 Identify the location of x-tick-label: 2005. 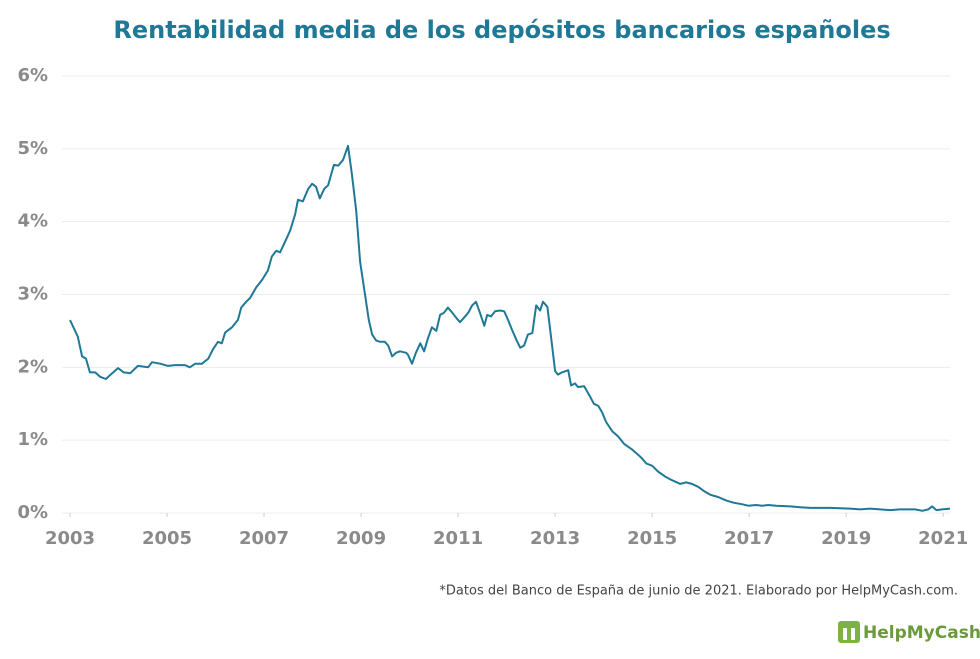
(167, 538).